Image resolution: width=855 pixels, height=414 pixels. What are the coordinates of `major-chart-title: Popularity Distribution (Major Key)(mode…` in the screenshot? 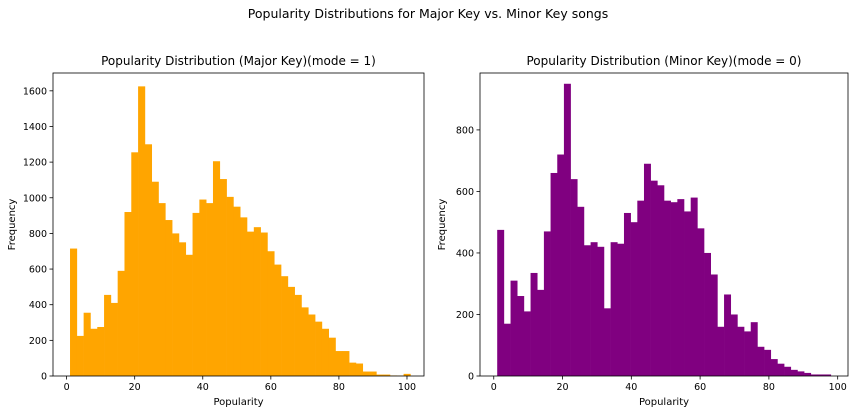 It's located at (238, 61).